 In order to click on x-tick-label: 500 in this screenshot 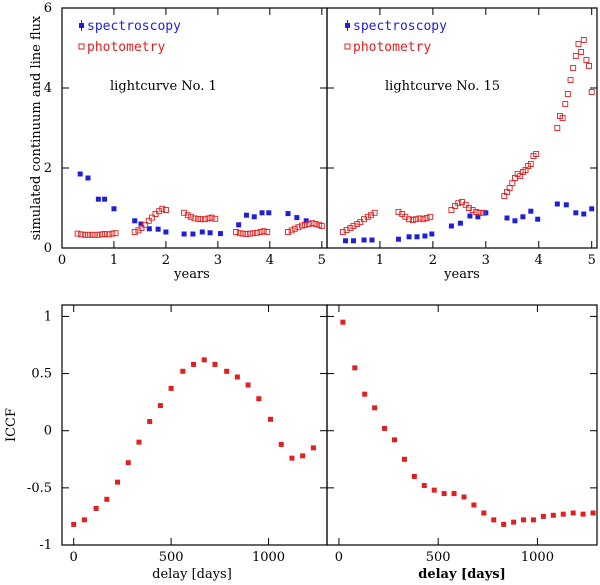, I will do `click(171, 557)`.